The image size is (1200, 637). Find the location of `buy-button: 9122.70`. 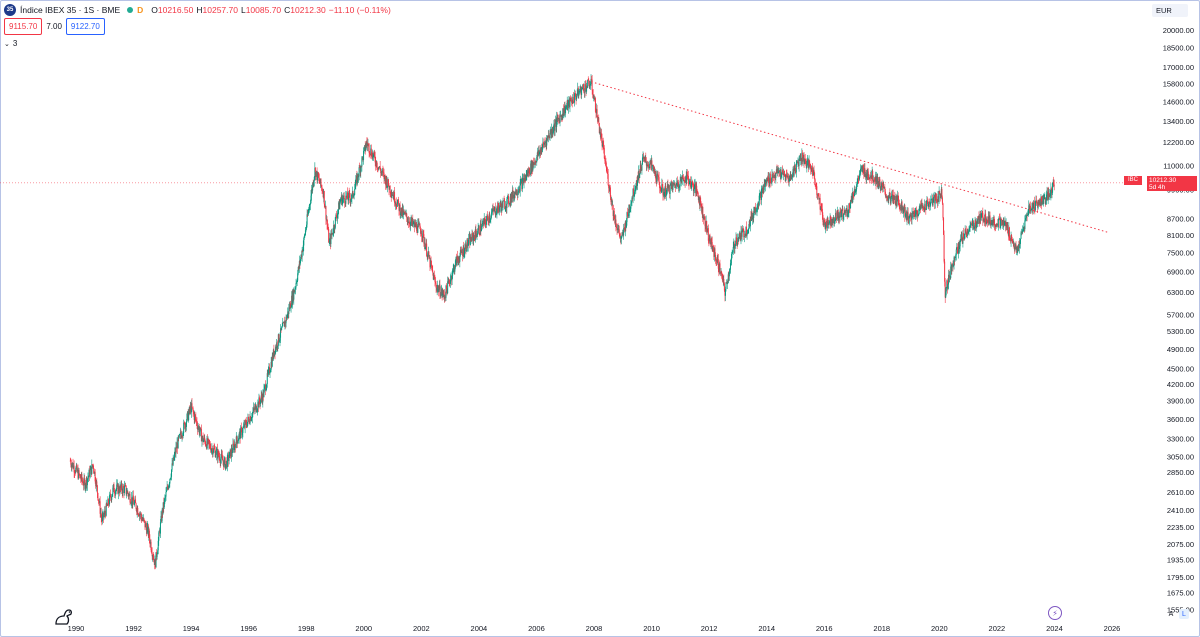

buy-button: 9122.70 is located at coordinates (85, 26).